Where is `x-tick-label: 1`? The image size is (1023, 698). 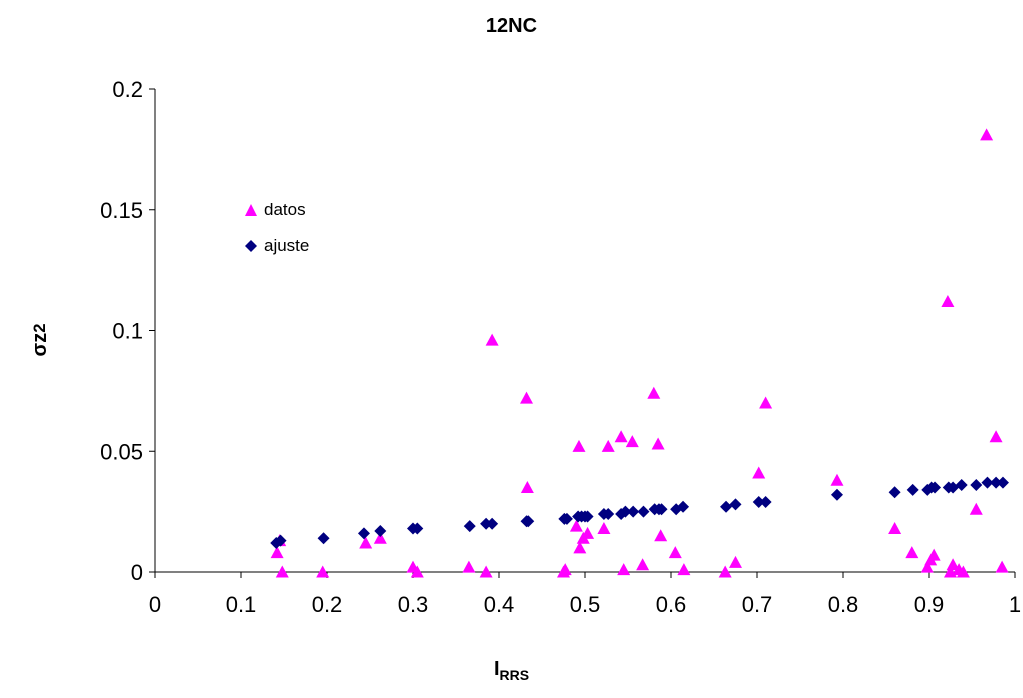 x-tick-label: 1 is located at coordinates (1015, 604).